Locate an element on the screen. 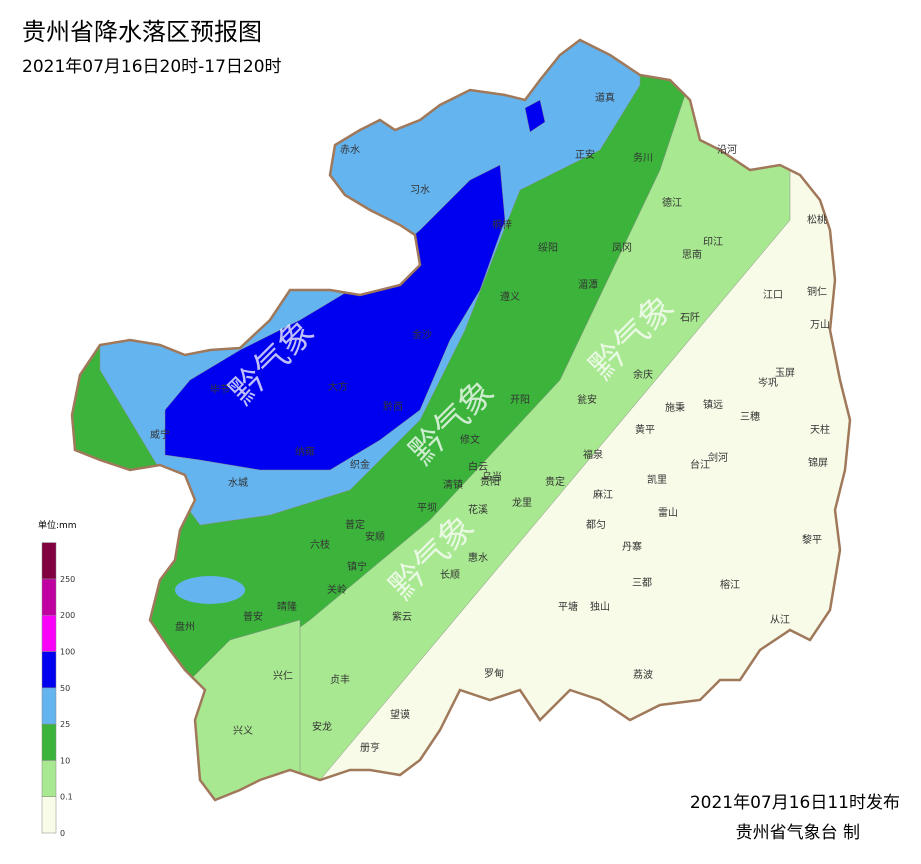 This screenshot has height=864, width=921. county-label: 沿河 is located at coordinates (727, 150).